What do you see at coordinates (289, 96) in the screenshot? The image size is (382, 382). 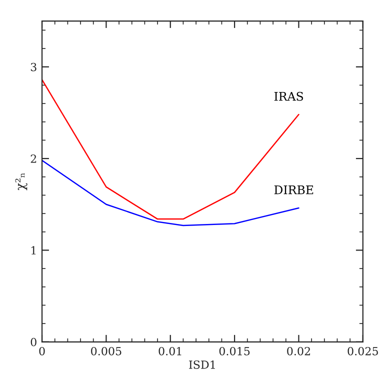 I see `series-label: IRAS` at bounding box center [289, 96].